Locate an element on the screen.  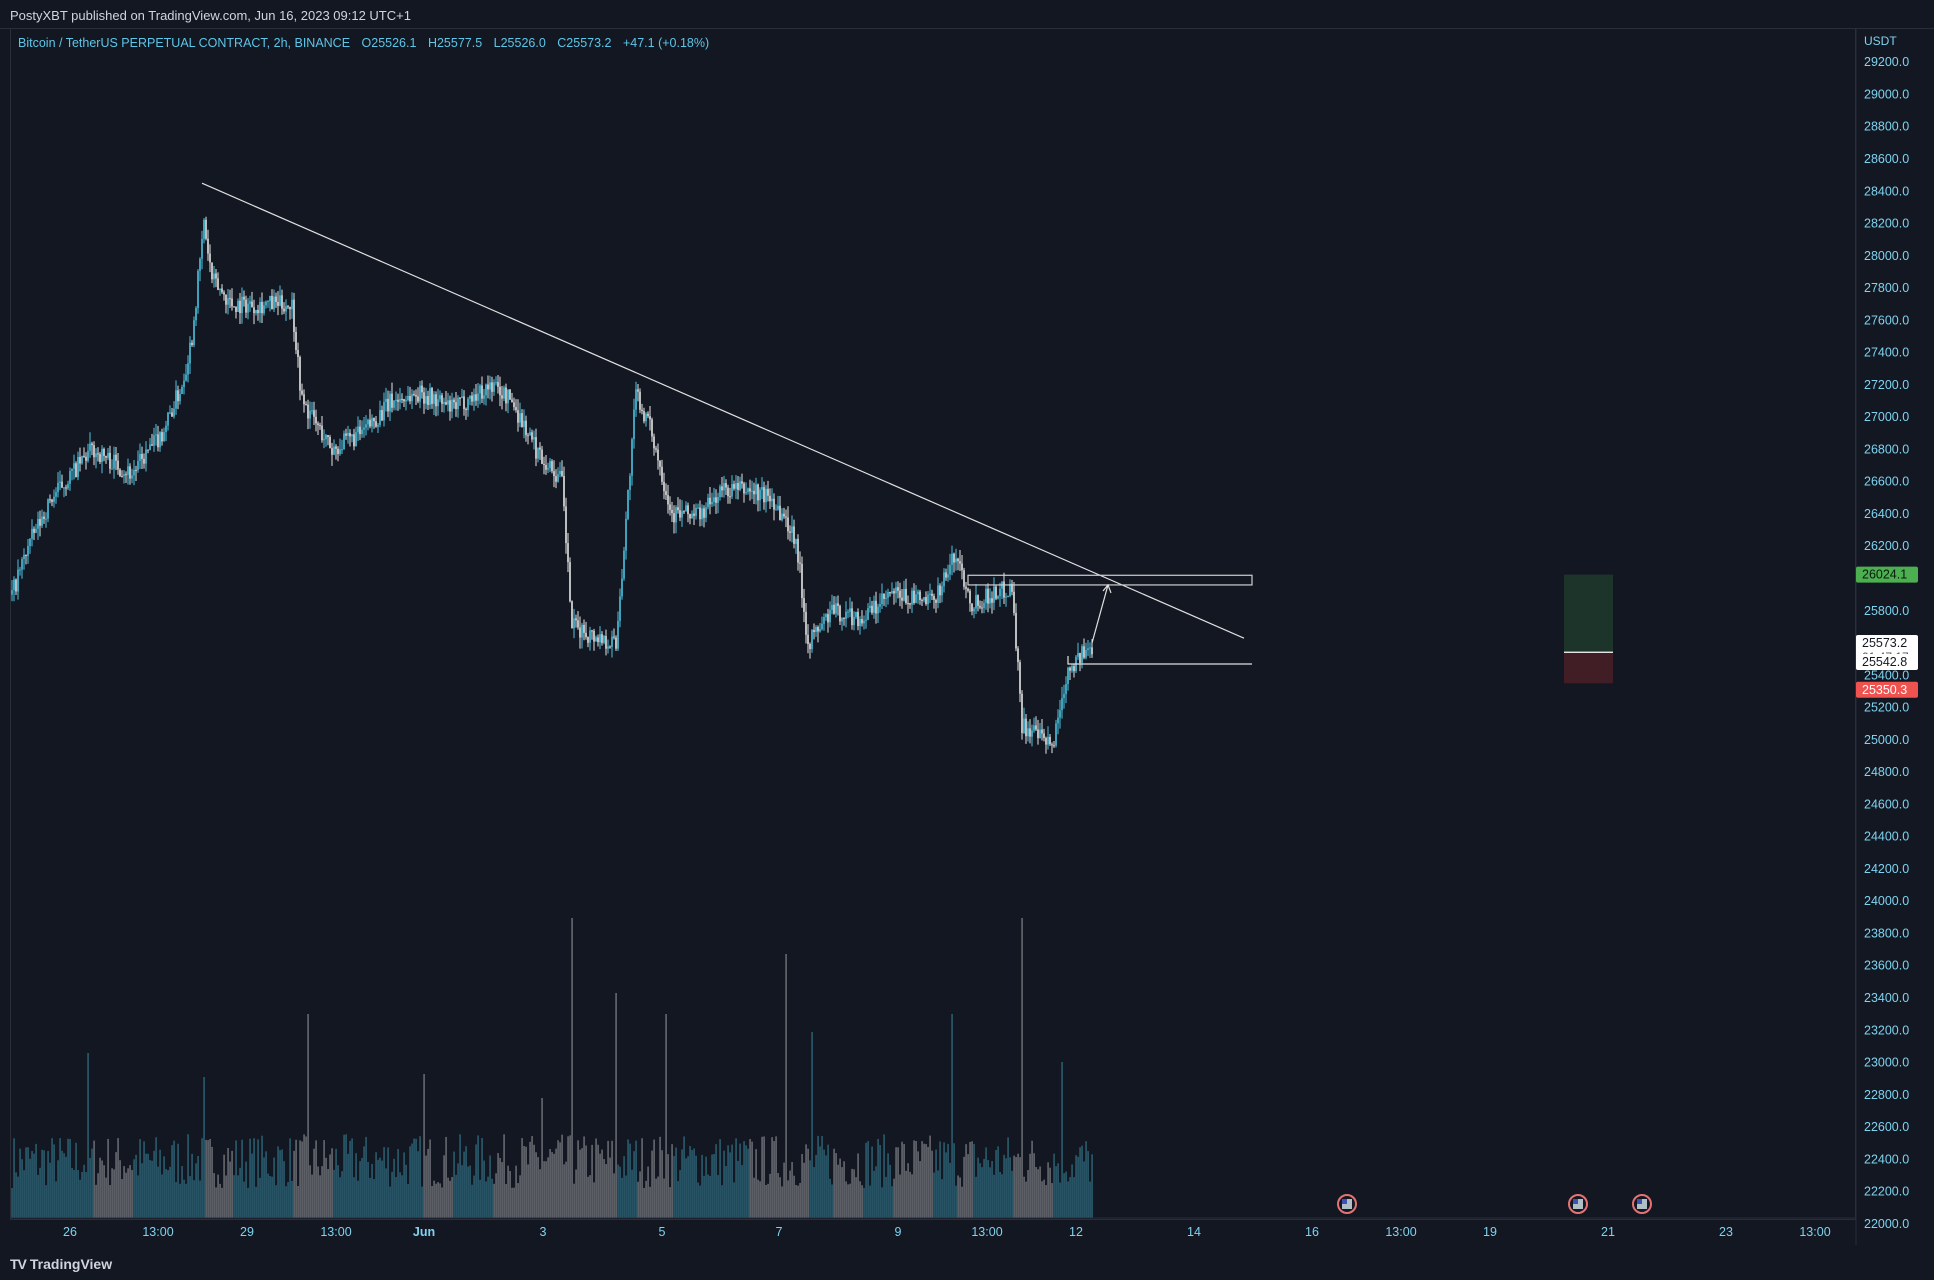
time-tick-label: 9 is located at coordinates (898, 1232).